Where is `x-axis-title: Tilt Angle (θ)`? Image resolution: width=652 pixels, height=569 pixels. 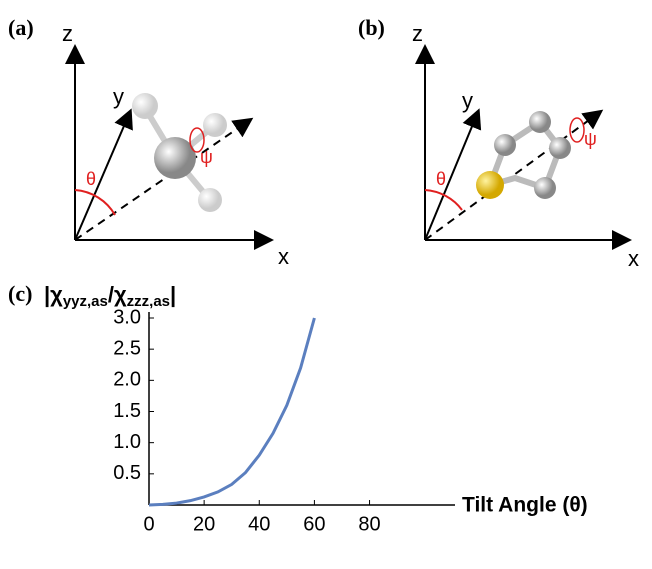 x-axis-title: Tilt Angle (θ) is located at coordinates (525, 505).